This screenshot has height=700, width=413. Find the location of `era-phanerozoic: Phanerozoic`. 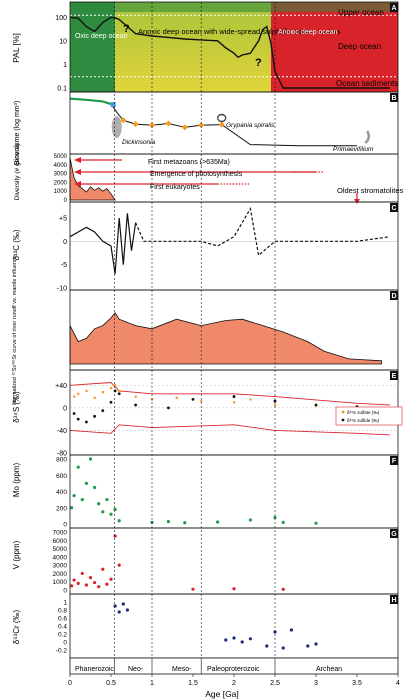

era-phanerozoic: Phanerozoic is located at coordinates (94, 669).